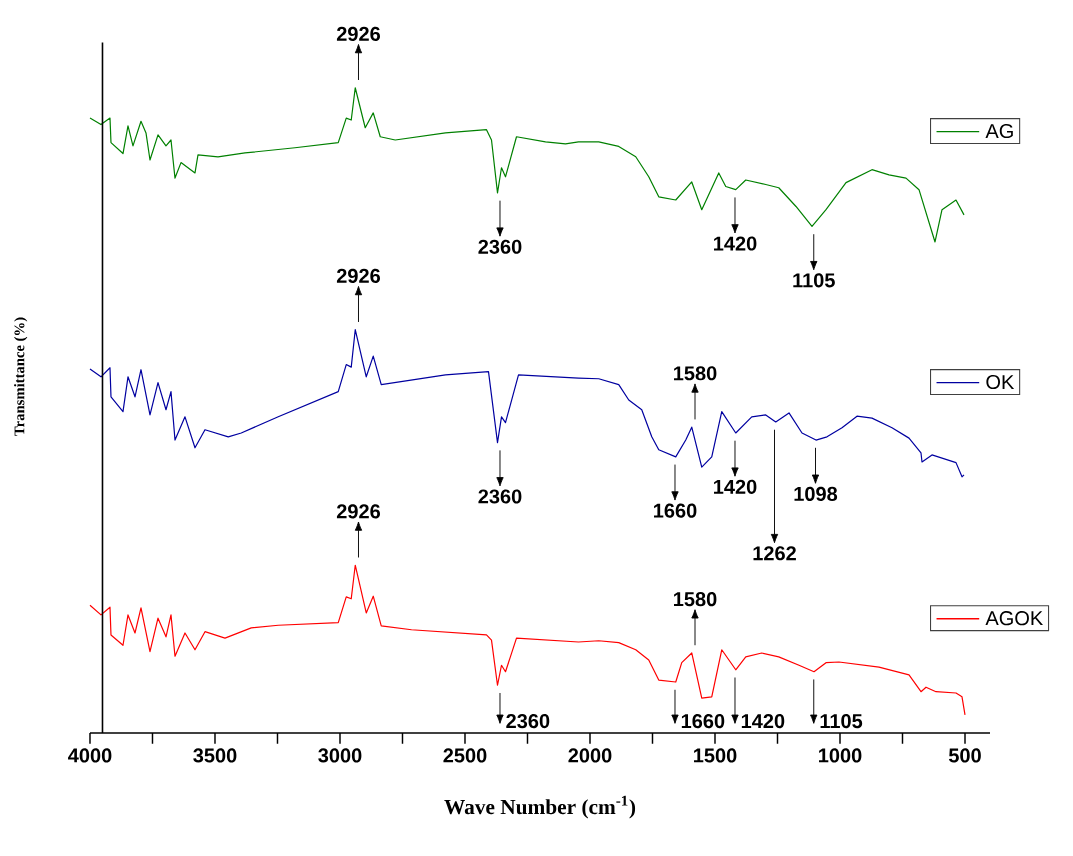 This screenshot has height=856, width=1073. Describe the element at coordinates (999, 131) in the screenshot. I see `legend-label: AG` at that location.